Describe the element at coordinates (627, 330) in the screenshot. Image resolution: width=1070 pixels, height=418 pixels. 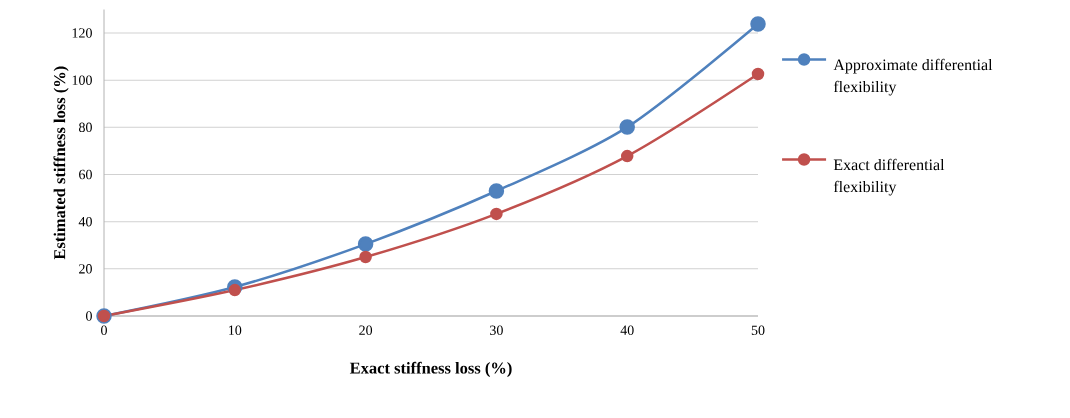
I see `x-tick-label: 40` at that location.